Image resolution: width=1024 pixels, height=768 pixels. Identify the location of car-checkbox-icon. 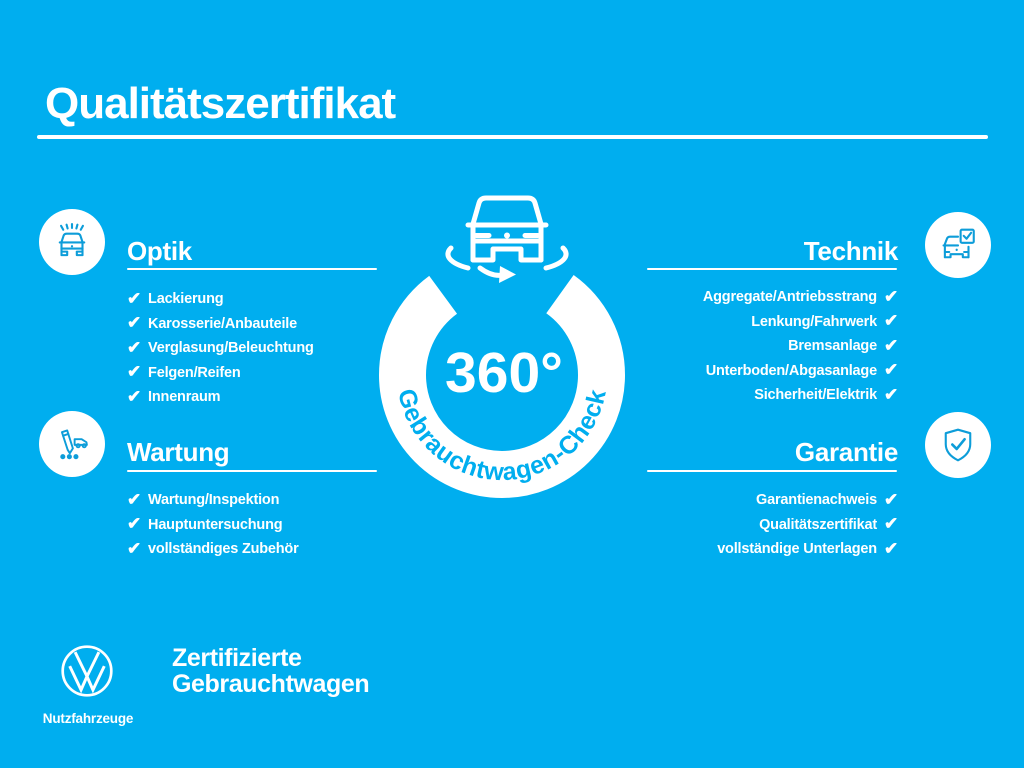
(958, 245).